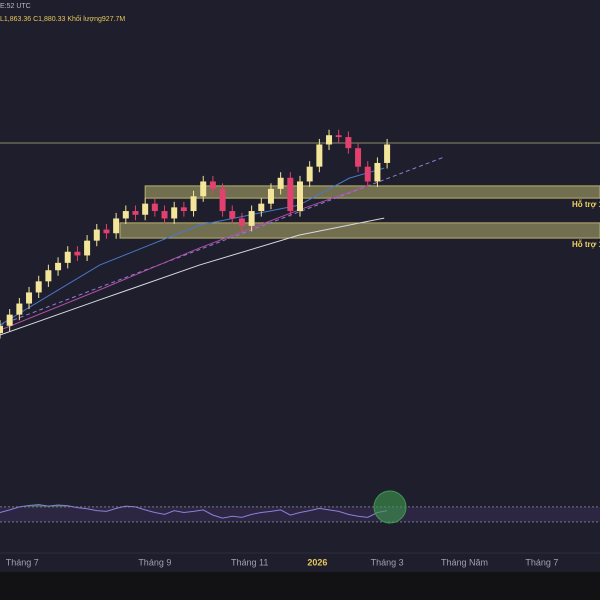  What do you see at coordinates (390, 507) in the screenshot?
I see `highlight-circle` at bounding box center [390, 507].